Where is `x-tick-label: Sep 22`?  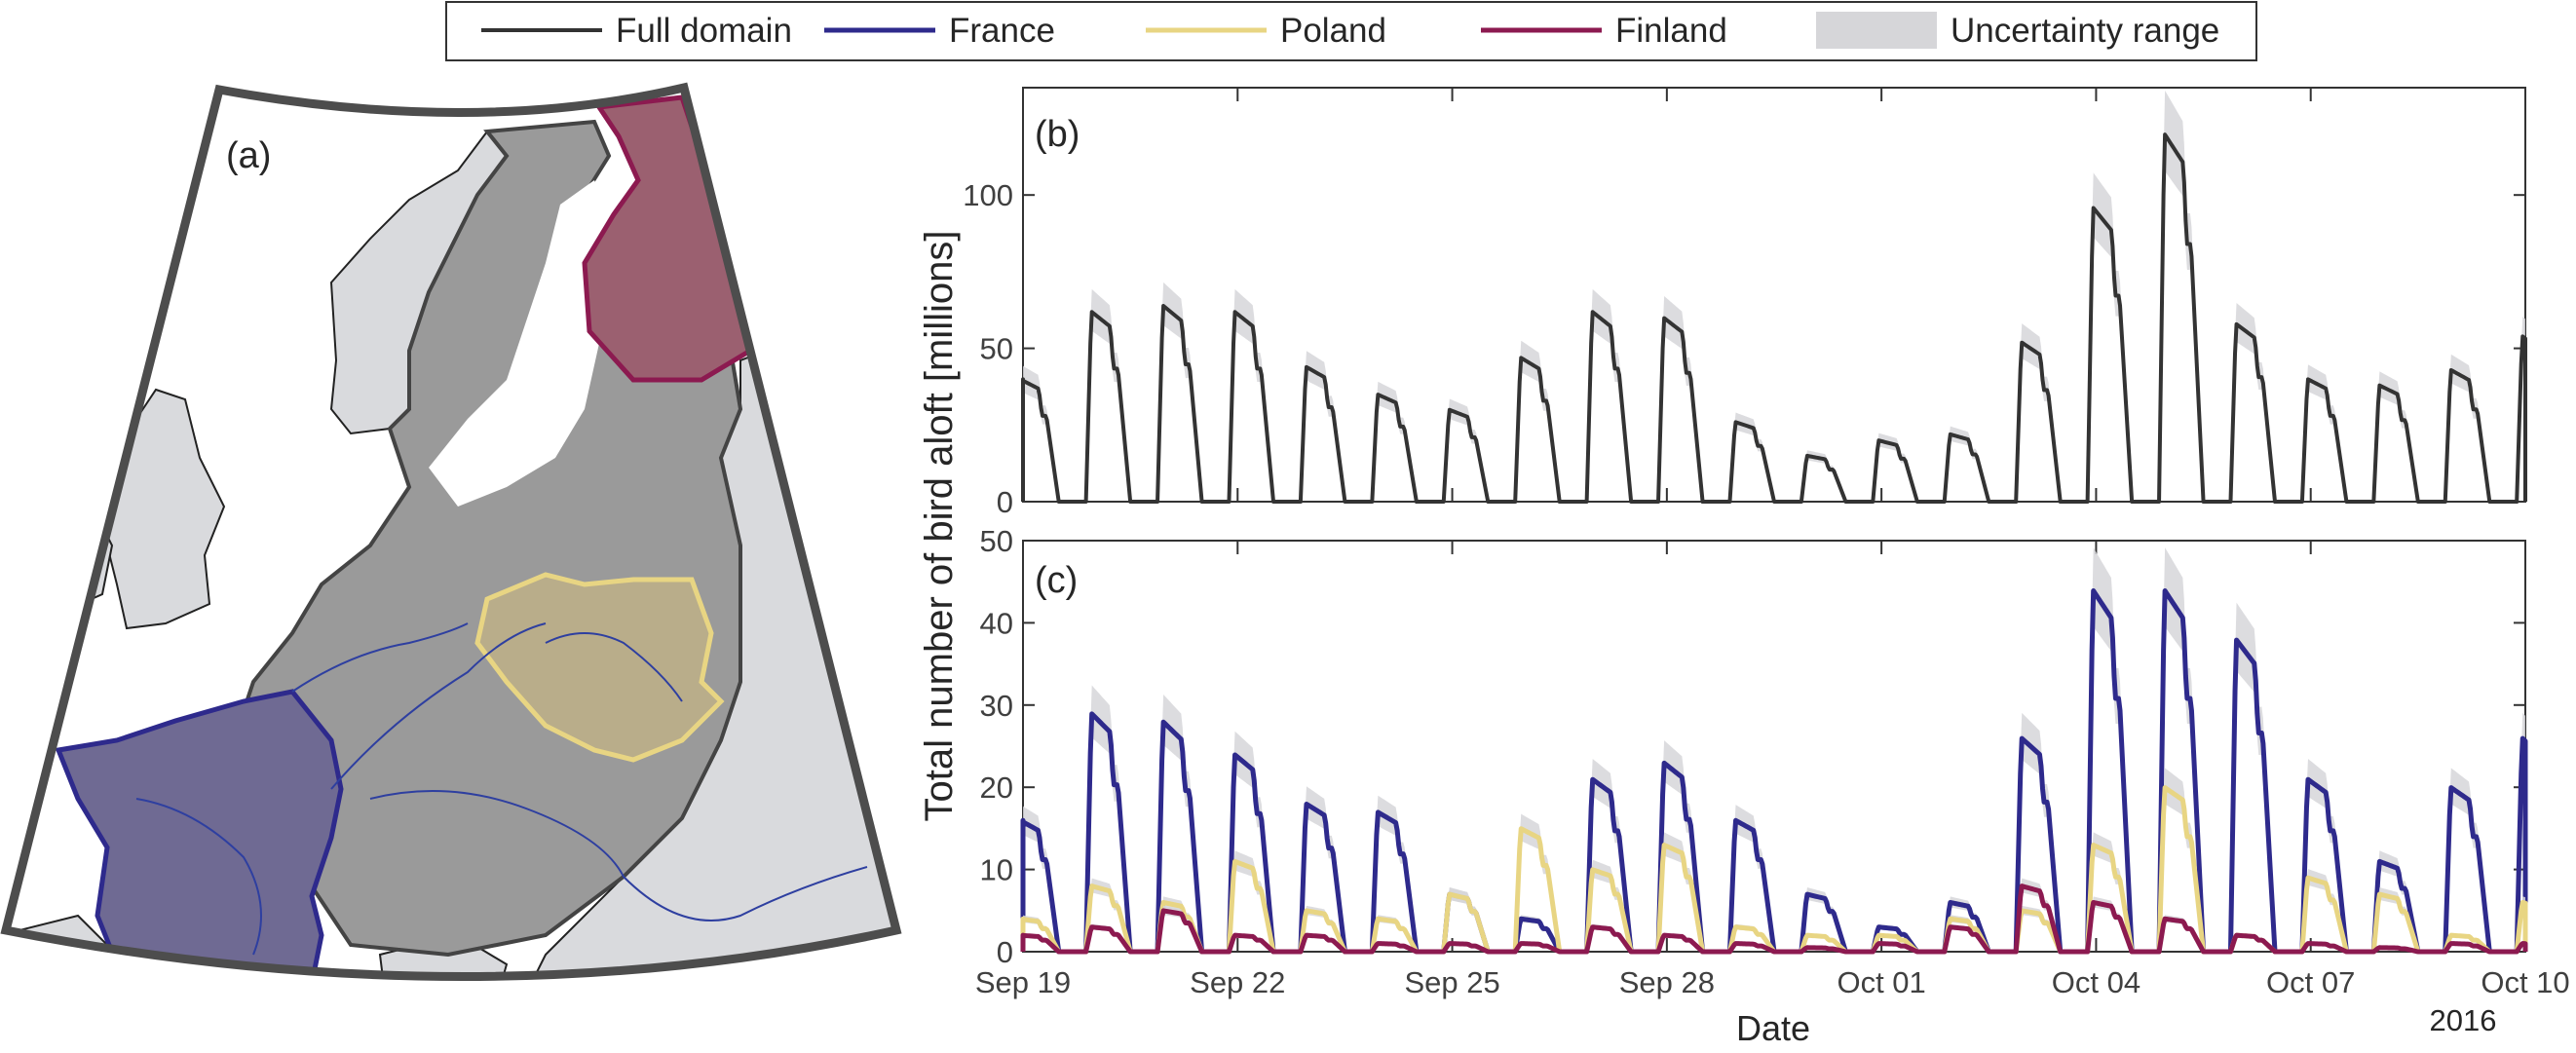
x-tick-label: Sep 22 is located at coordinates (1237, 982).